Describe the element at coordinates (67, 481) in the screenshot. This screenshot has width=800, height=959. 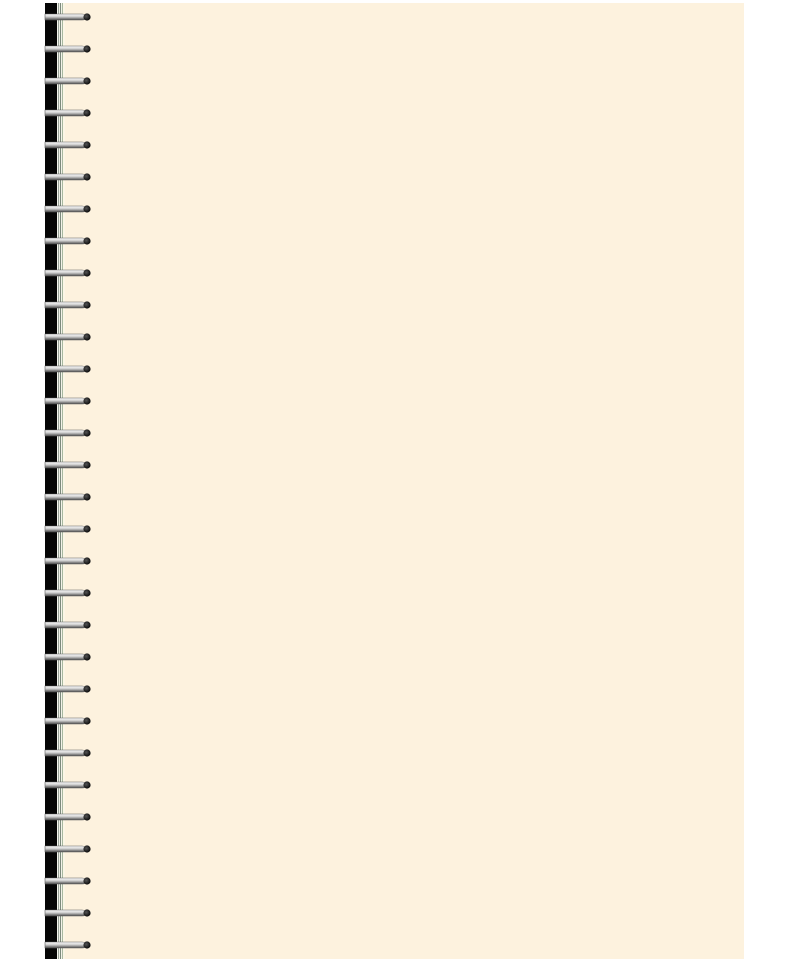
I see `spiral-binding` at that location.